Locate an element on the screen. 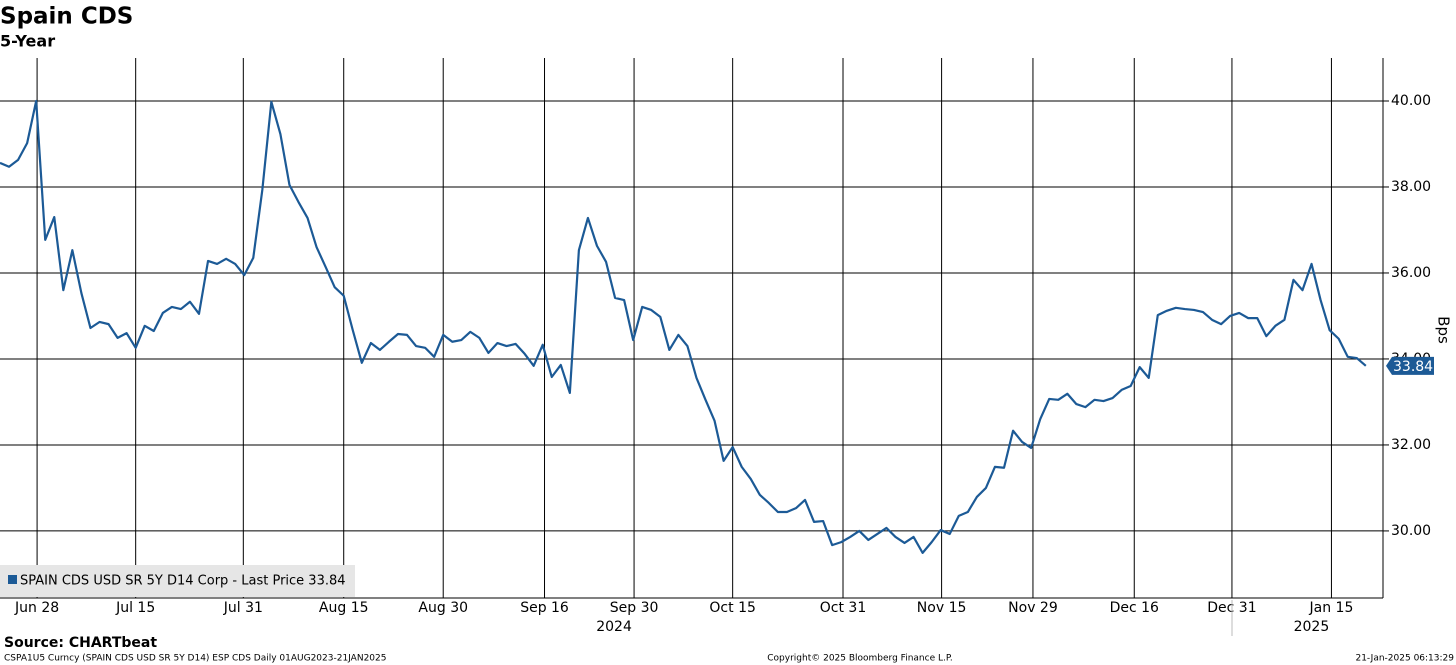  legend-box is located at coordinates (177, 581).